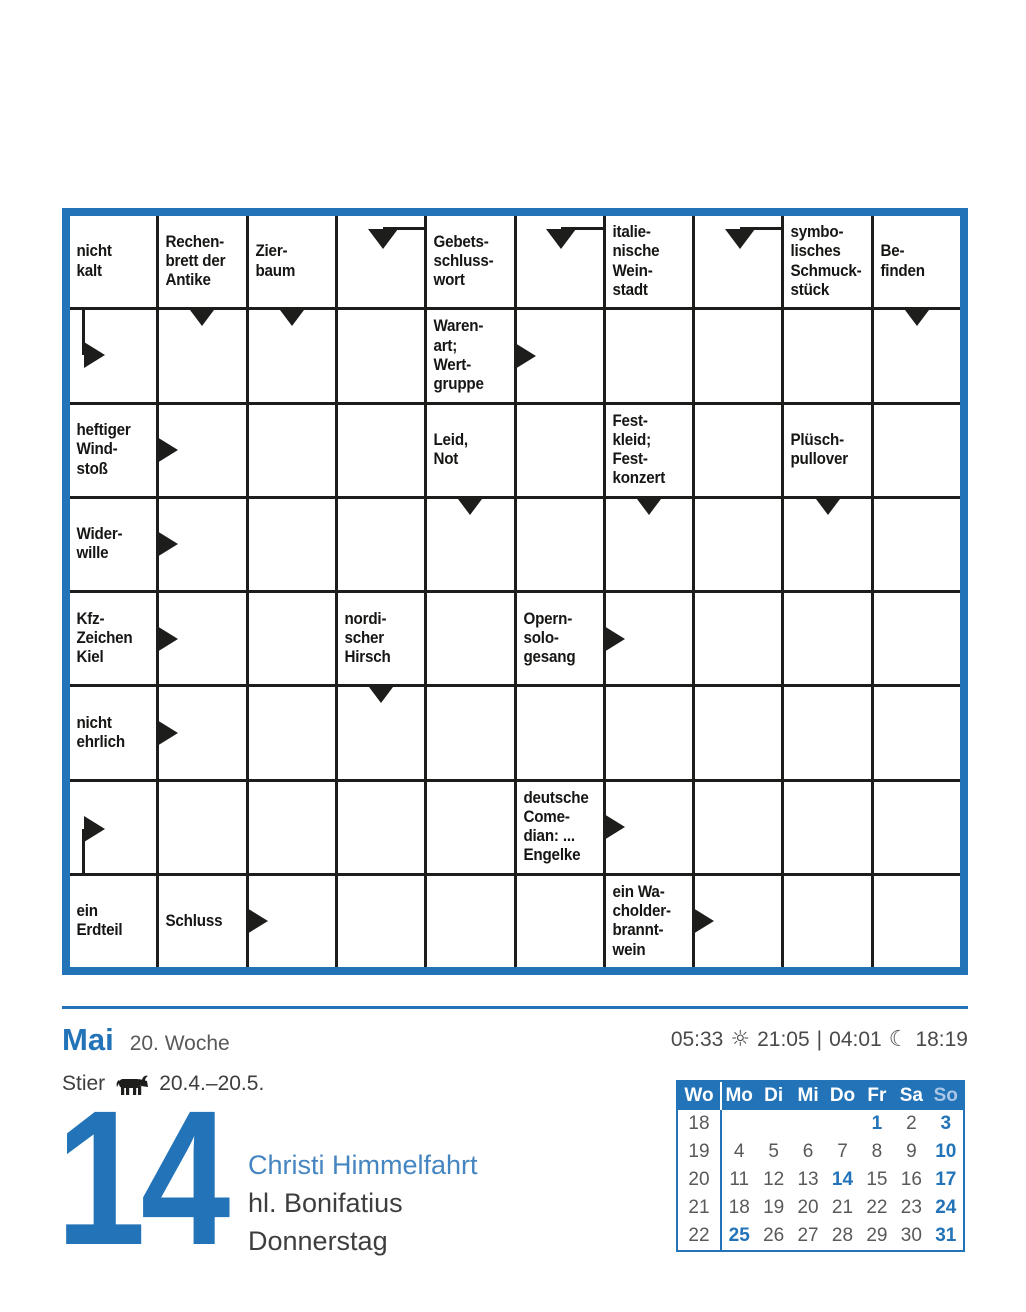 This screenshot has height=1312, width=1026. I want to click on day-cell: 26, so click(774, 1235).